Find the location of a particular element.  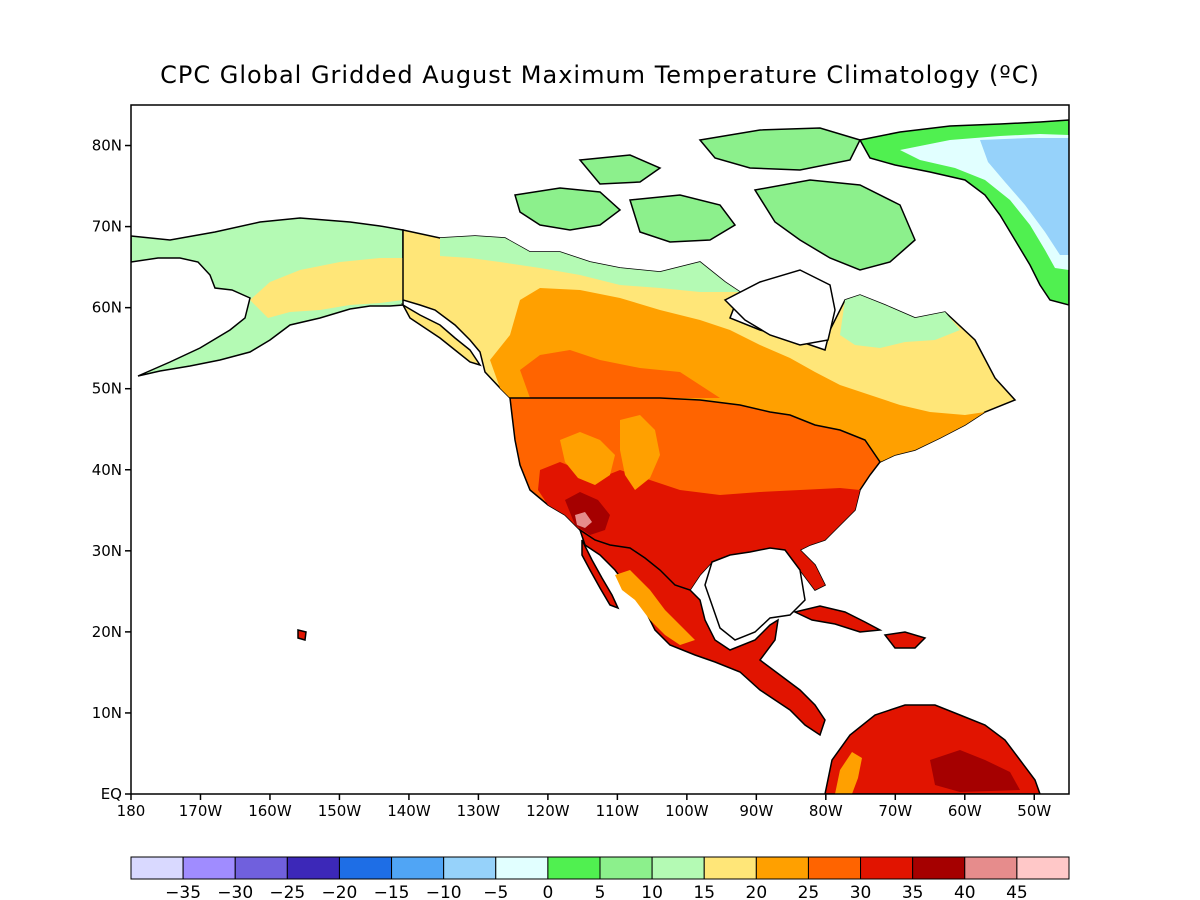

colorbar-label: −30 is located at coordinates (235, 891).